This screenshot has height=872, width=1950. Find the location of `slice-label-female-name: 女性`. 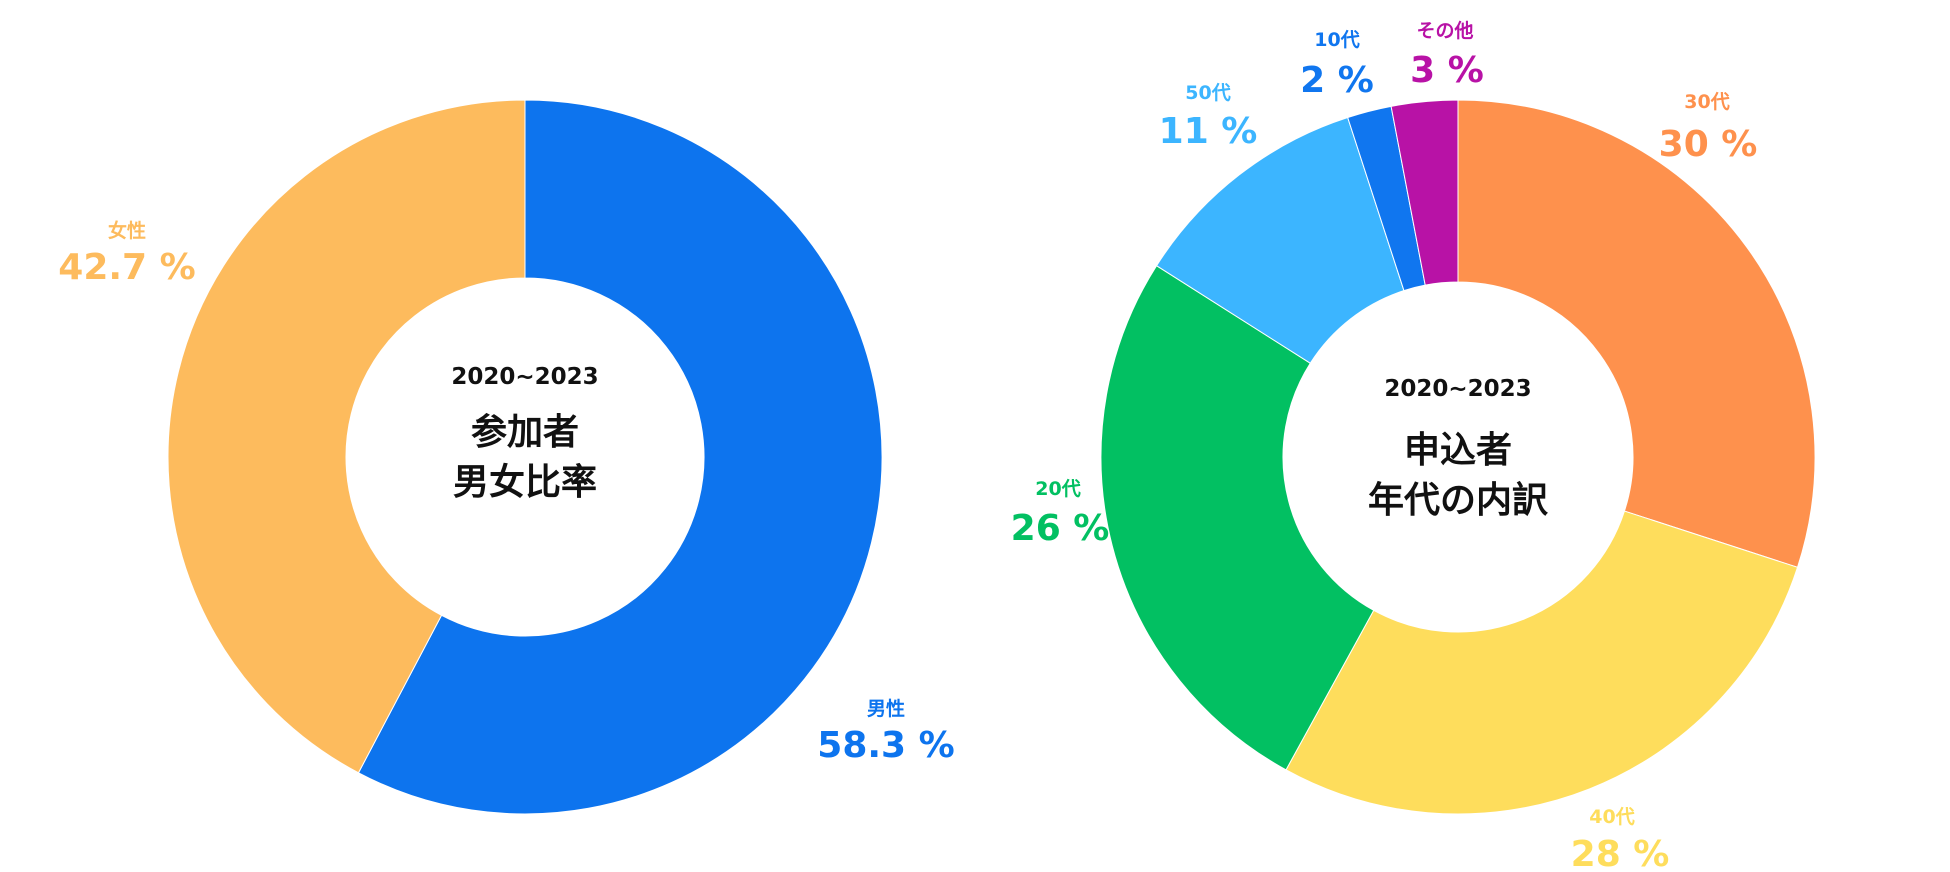

slice-label-female-name: 女性 is located at coordinates (127, 230).